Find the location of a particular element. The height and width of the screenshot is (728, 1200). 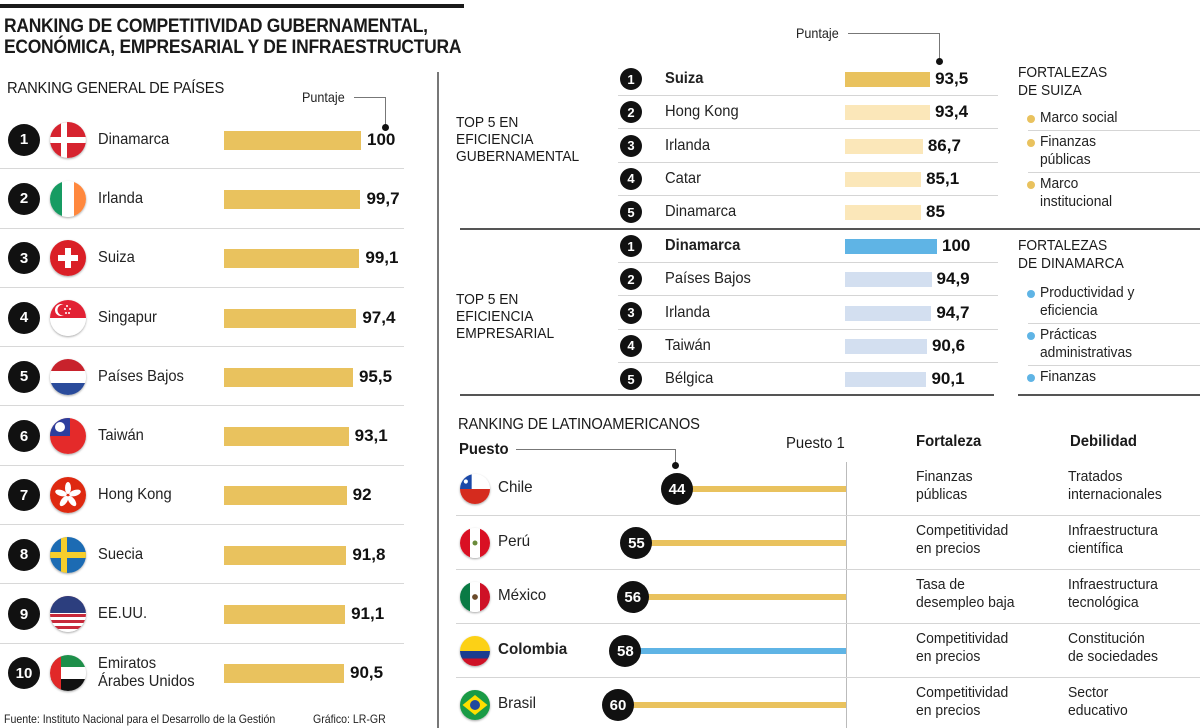

cell-line: científica is located at coordinates (1096, 548).